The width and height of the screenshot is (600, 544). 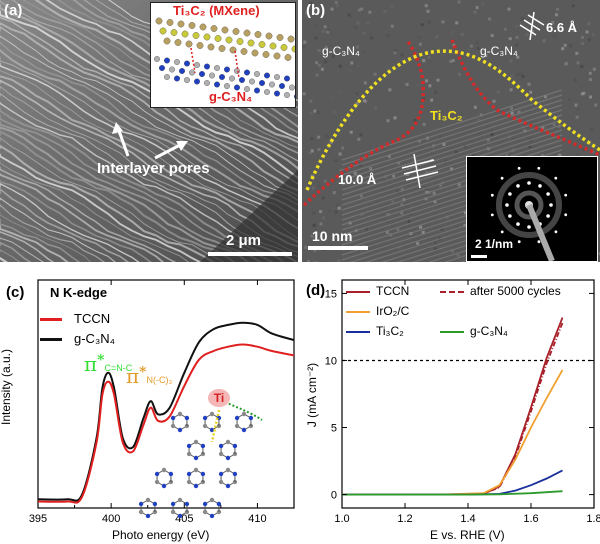 What do you see at coordinates (166, 423) in the screenshot?
I see `series-line-tccn` at bounding box center [166, 423].